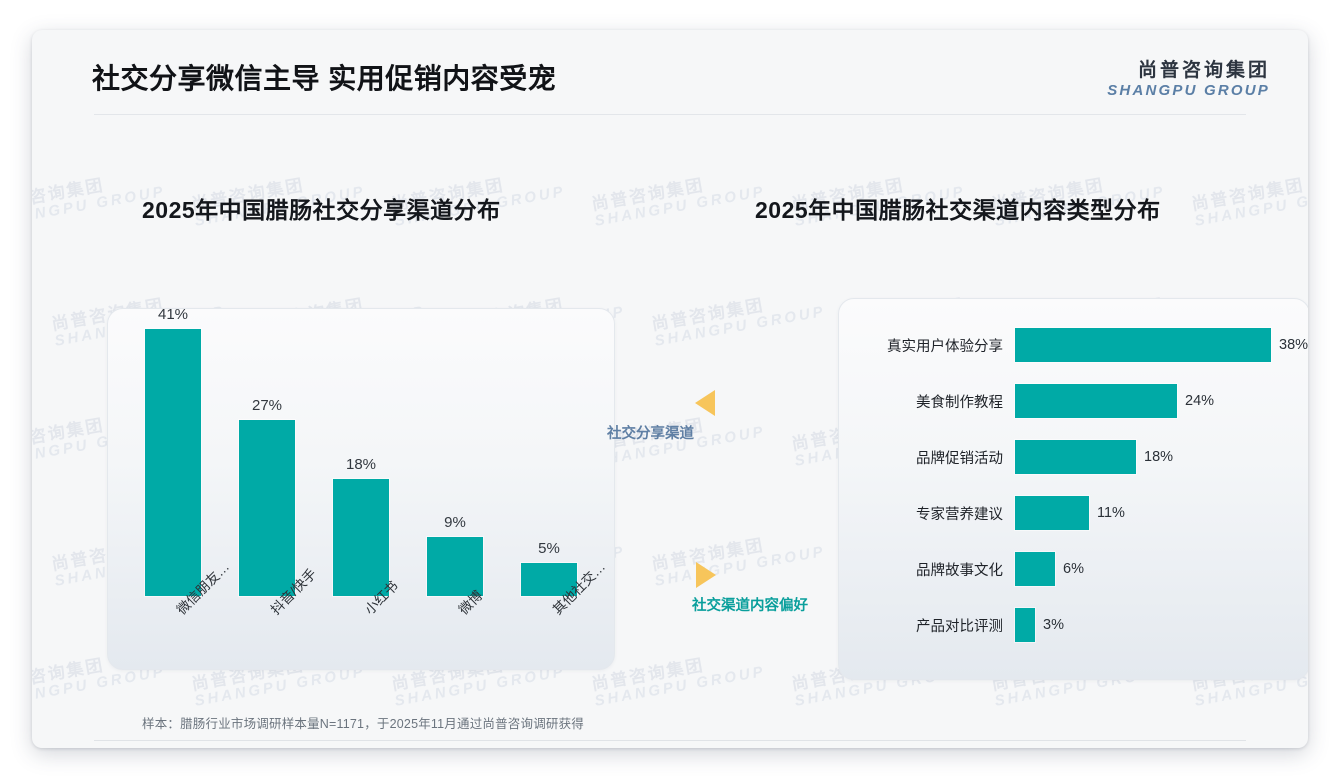 This screenshot has height=780, width=1340. I want to click on bar-row: 品牌故事文化 6%, so click(961, 569).